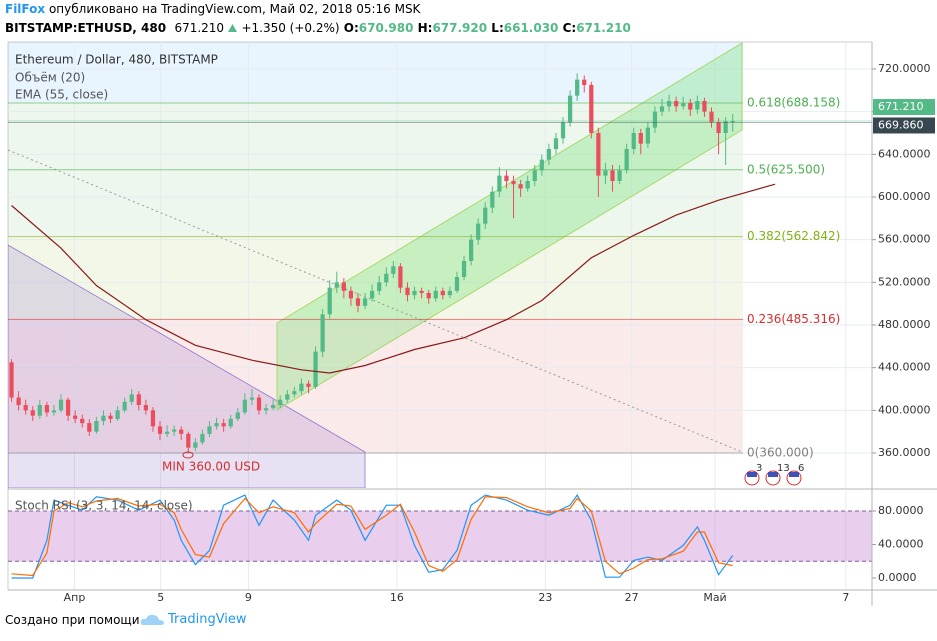 The height and width of the screenshot is (641, 937). What do you see at coordinates (793, 236) in the screenshot?
I see `fib-label: 0.382(562.842)` at bounding box center [793, 236].